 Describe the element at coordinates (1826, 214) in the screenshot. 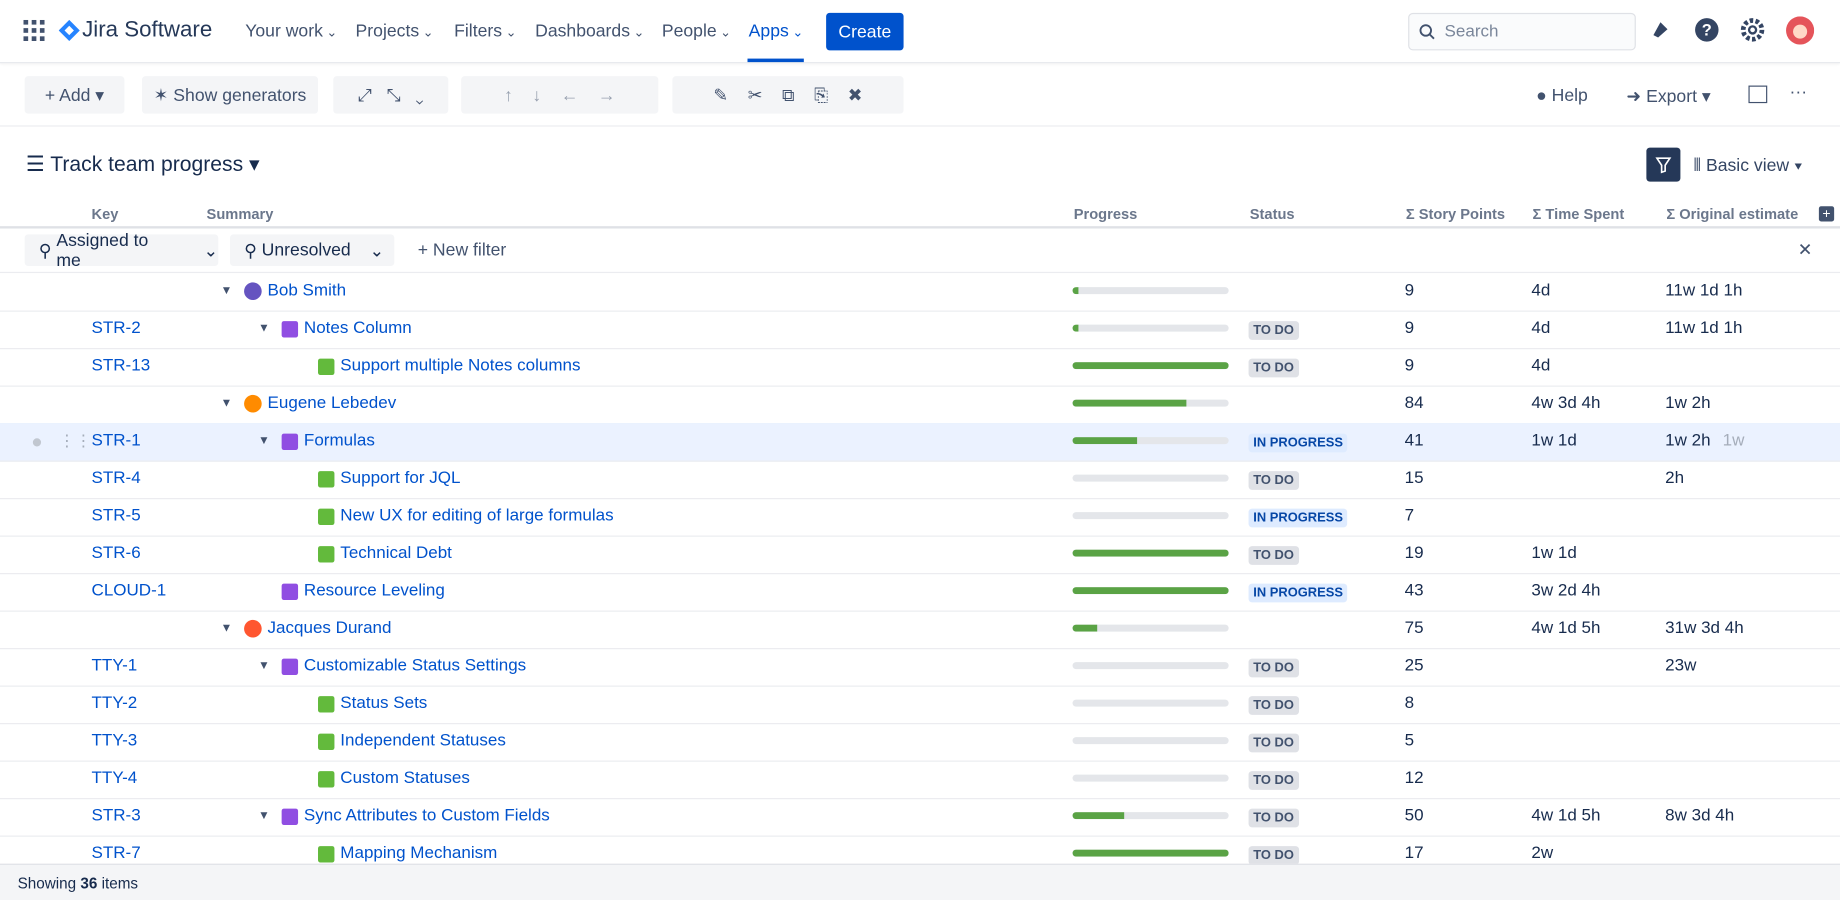

I see `add-column: +` at that location.